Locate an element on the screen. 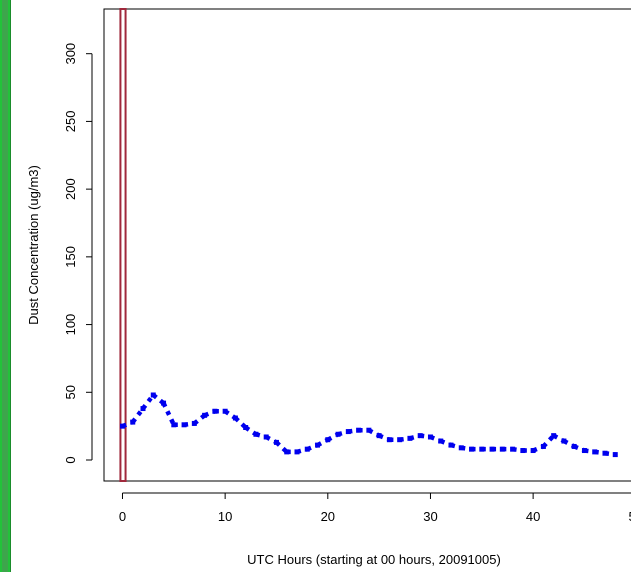 Image resolution: width=631 pixels, height=572 pixels. x-tick-label: 50 is located at coordinates (630, 516).